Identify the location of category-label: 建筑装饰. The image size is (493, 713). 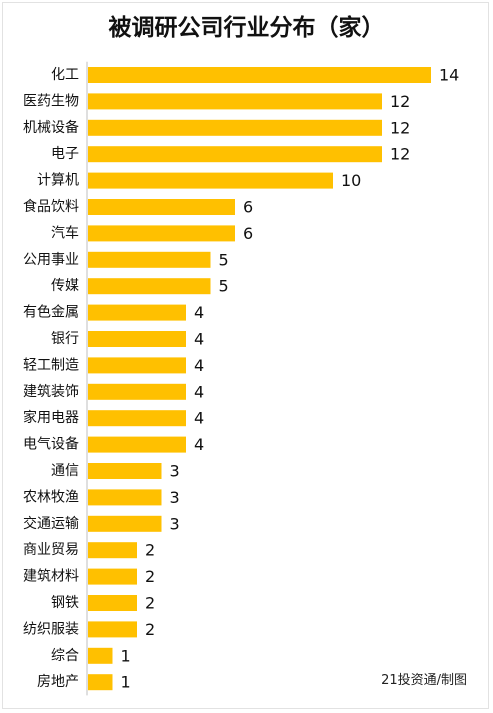
(51, 392).